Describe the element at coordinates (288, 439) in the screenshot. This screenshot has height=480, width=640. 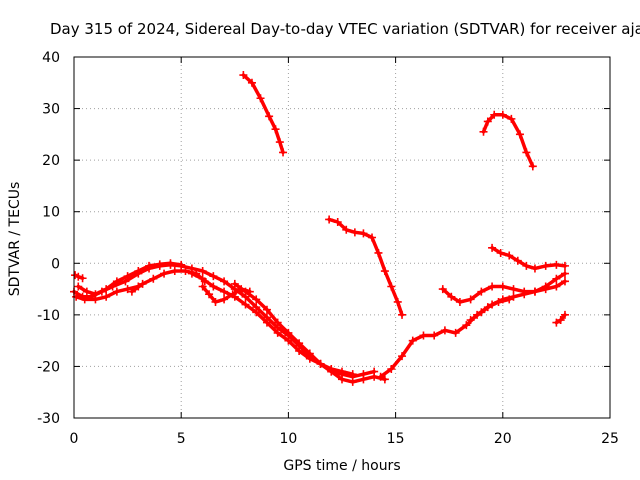
I see `x-tick-label: 10` at that location.